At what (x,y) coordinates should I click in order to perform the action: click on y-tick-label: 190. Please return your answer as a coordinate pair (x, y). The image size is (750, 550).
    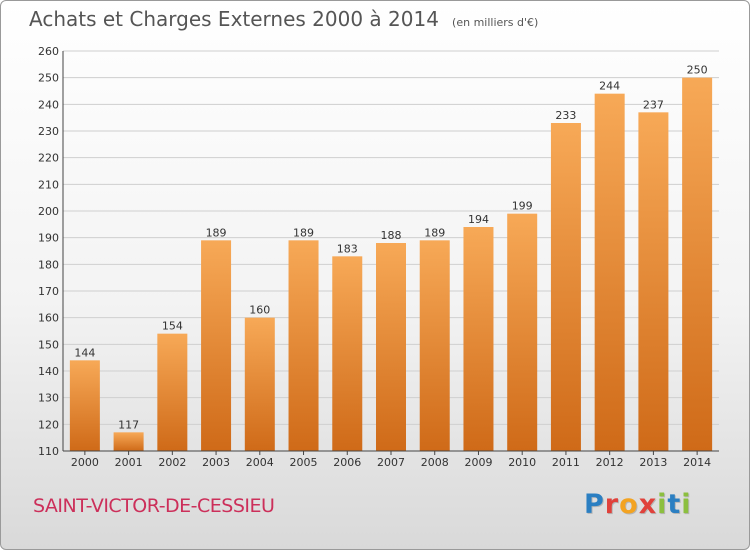
    Looking at the image, I should click on (48, 238).